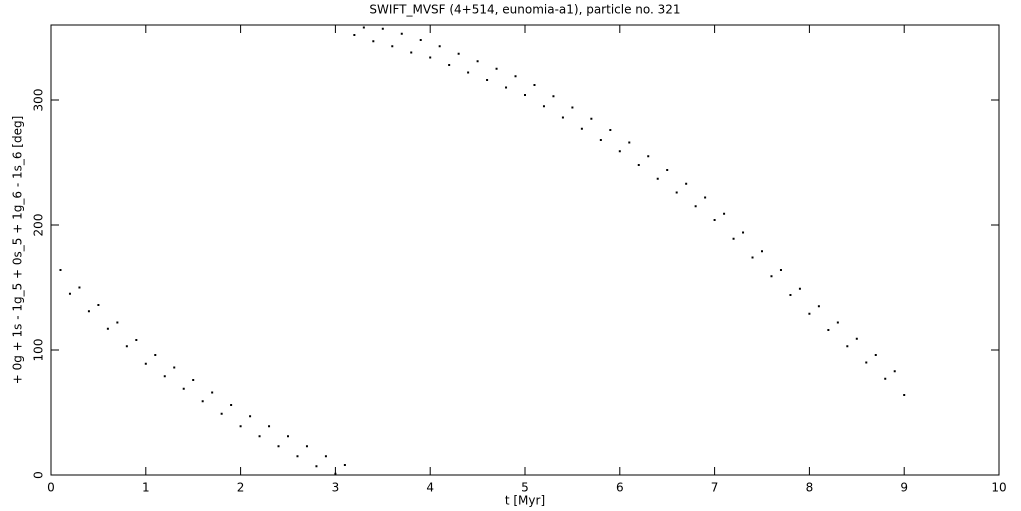  What do you see at coordinates (620, 488) in the screenshot?
I see `x-tick-label: 6` at bounding box center [620, 488].